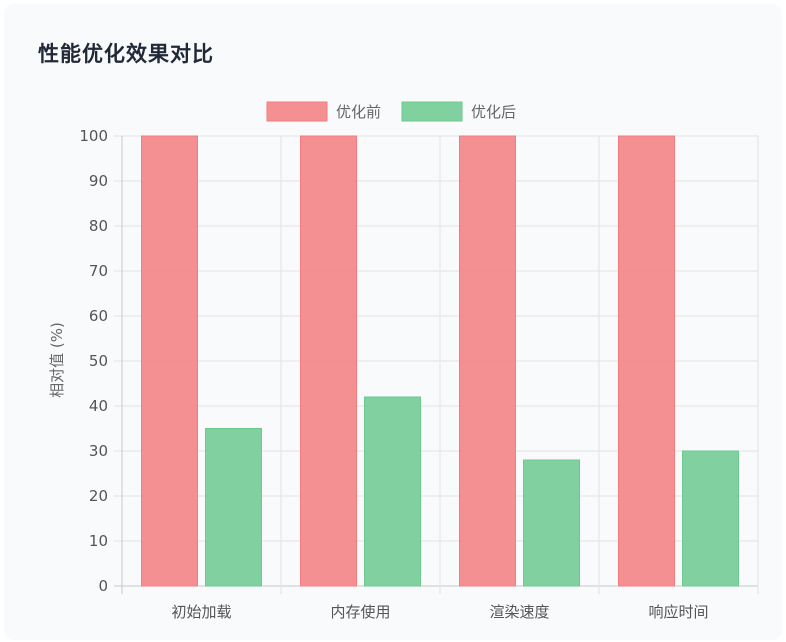 The height and width of the screenshot is (642, 786). I want to click on y-tick-label: 90, so click(98, 181).